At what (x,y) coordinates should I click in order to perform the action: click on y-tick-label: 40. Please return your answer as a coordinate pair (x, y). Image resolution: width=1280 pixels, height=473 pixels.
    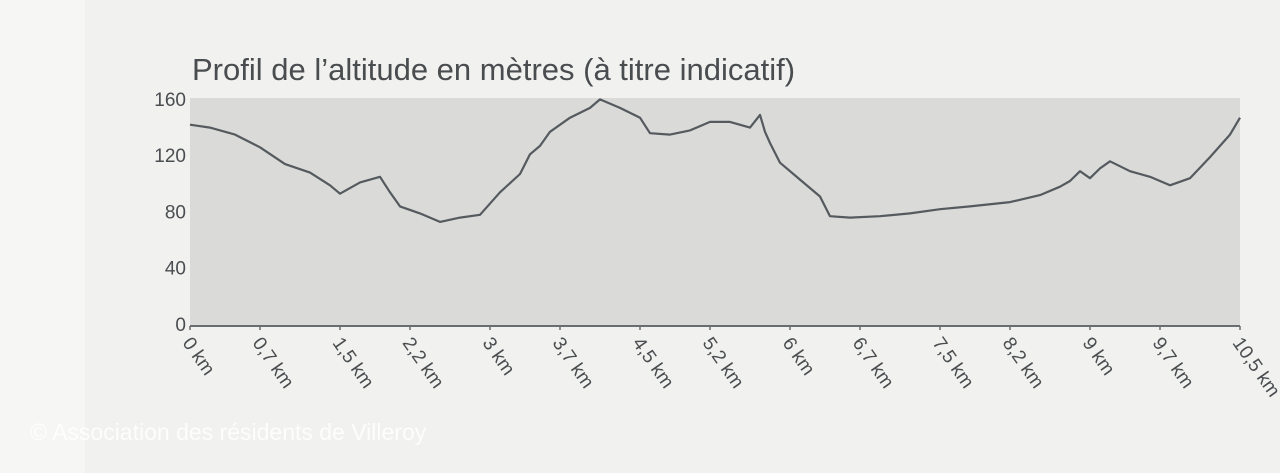
    Looking at the image, I should click on (175, 269).